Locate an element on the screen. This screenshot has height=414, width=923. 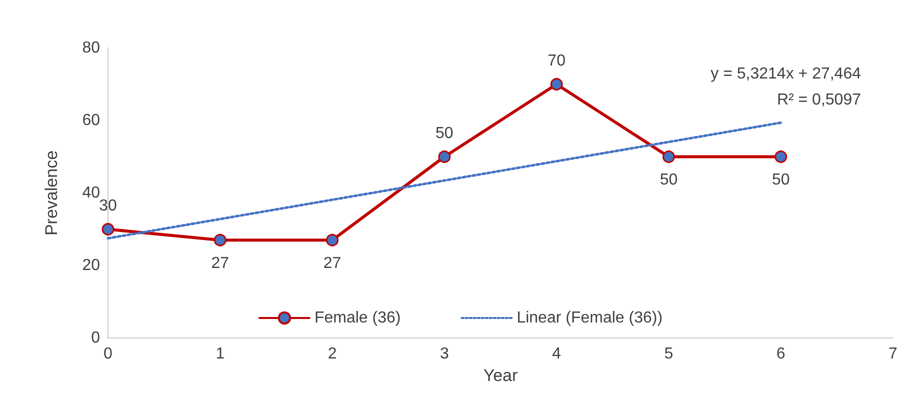
y-tick-label: 80 is located at coordinates (91, 48).